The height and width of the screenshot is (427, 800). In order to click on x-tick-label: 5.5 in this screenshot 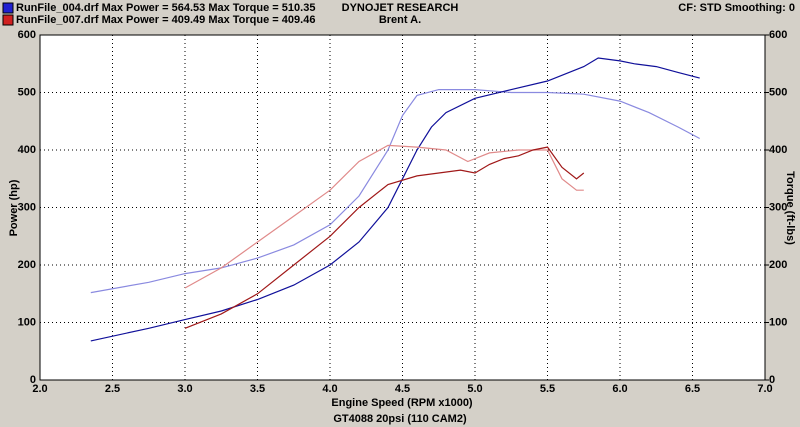, I will do `click(547, 389)`.